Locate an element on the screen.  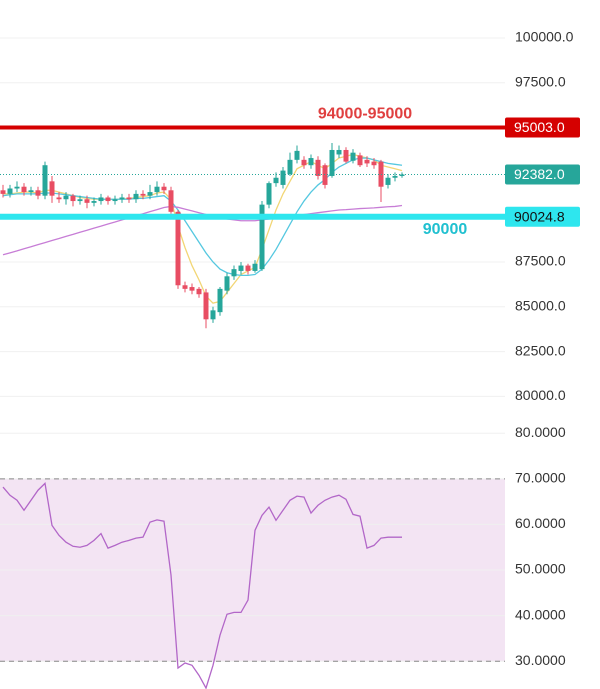
price-badge-label: 90024.8 is located at coordinates (539, 216).